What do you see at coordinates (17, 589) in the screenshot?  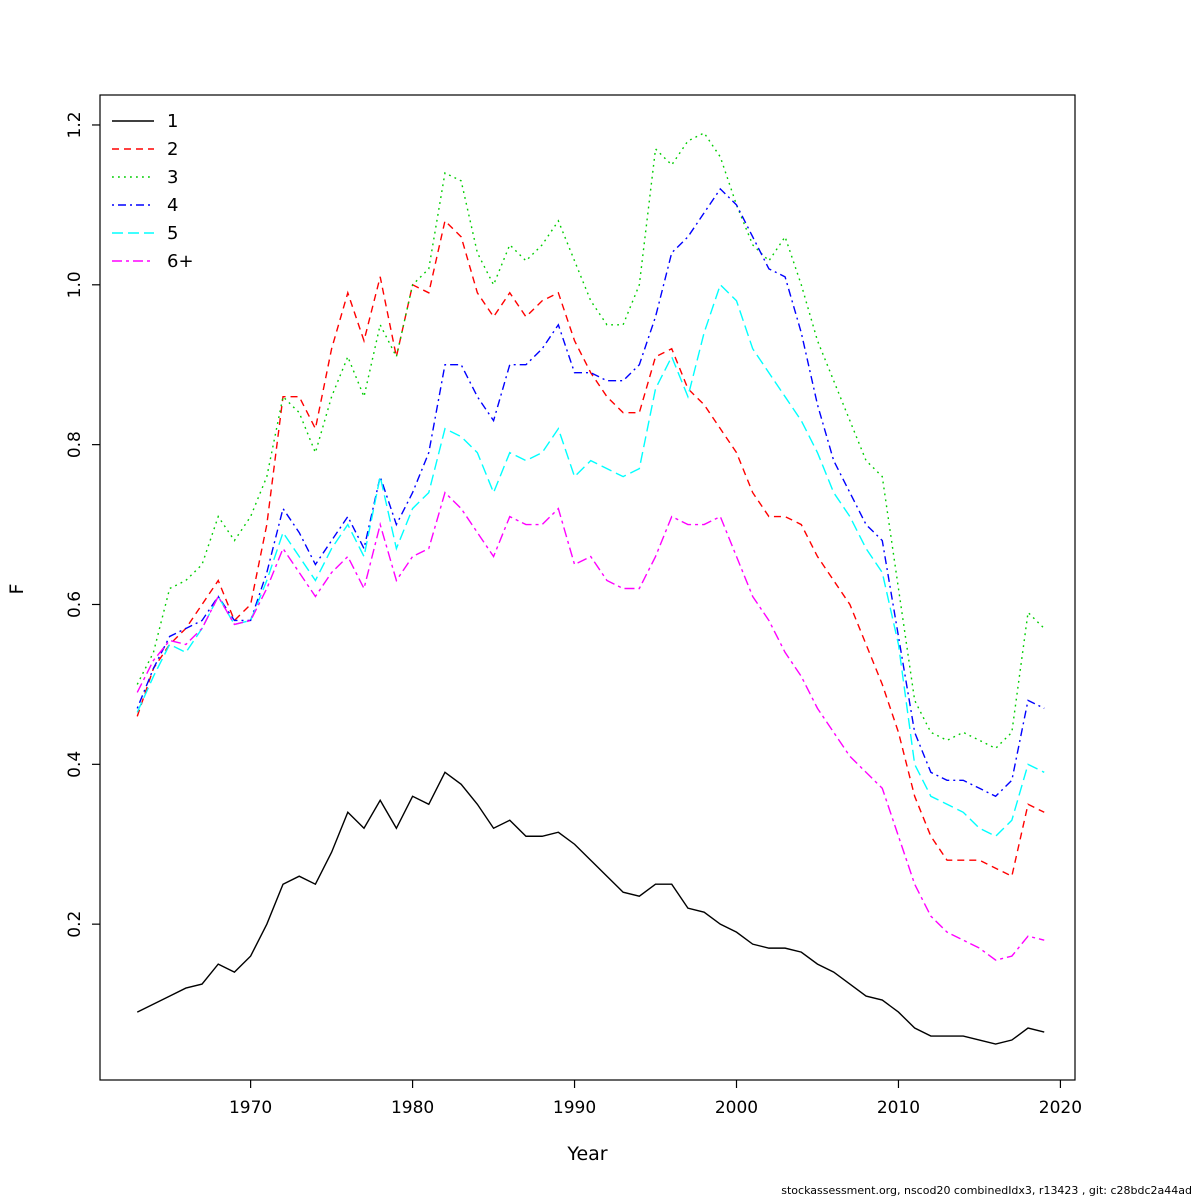 I see `y-axis-title: F` at bounding box center [17, 589].